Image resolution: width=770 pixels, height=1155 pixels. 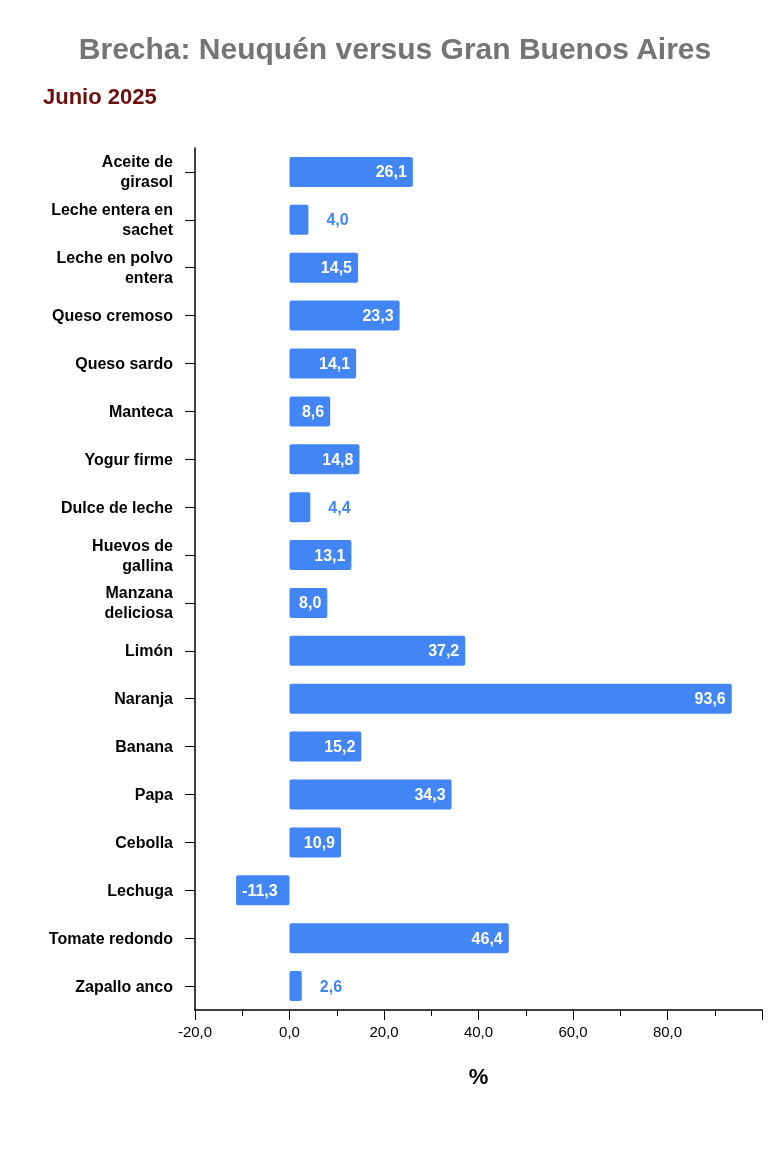 I want to click on x-tick-label: 0,0, so click(x=289, y=1031).